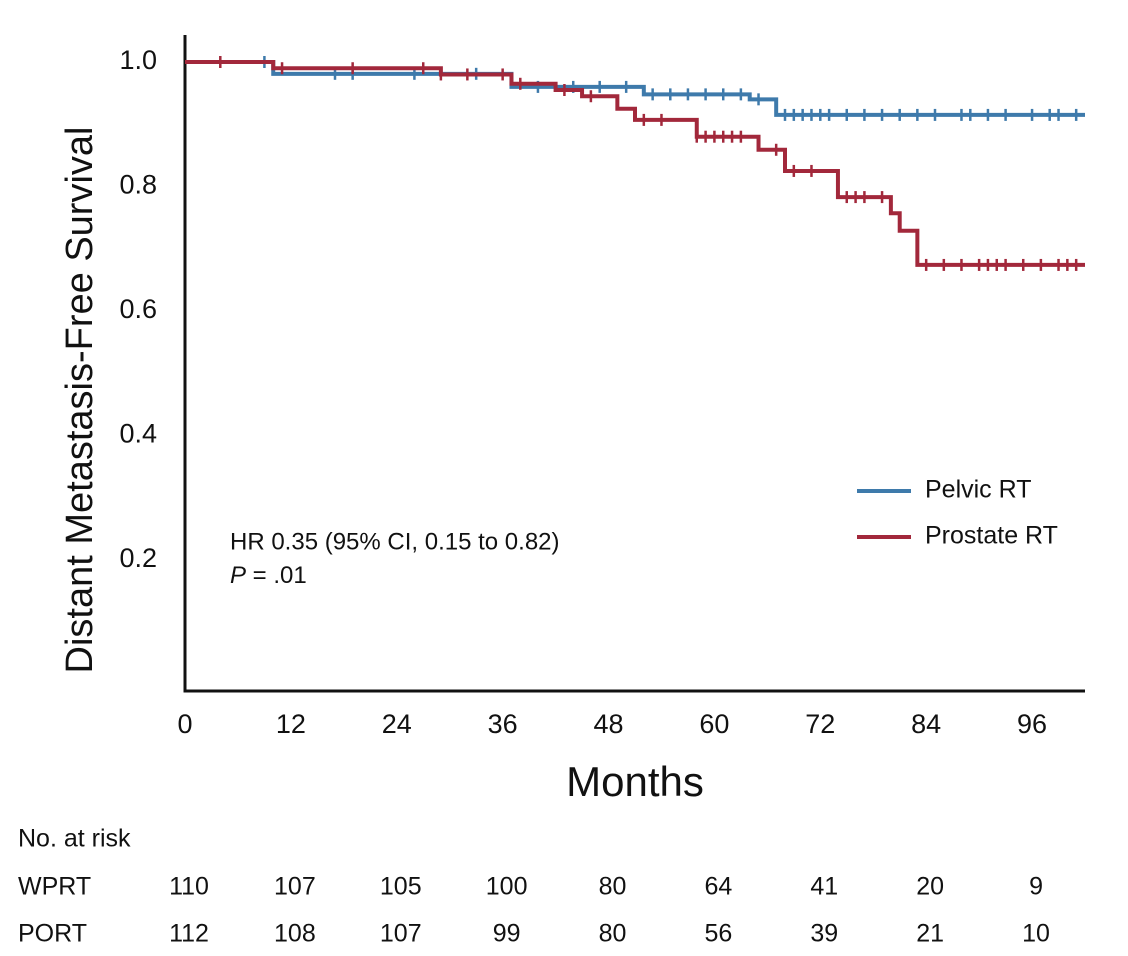 The image size is (1128, 956). I want to click on x-tick-label: 72, so click(820, 724).